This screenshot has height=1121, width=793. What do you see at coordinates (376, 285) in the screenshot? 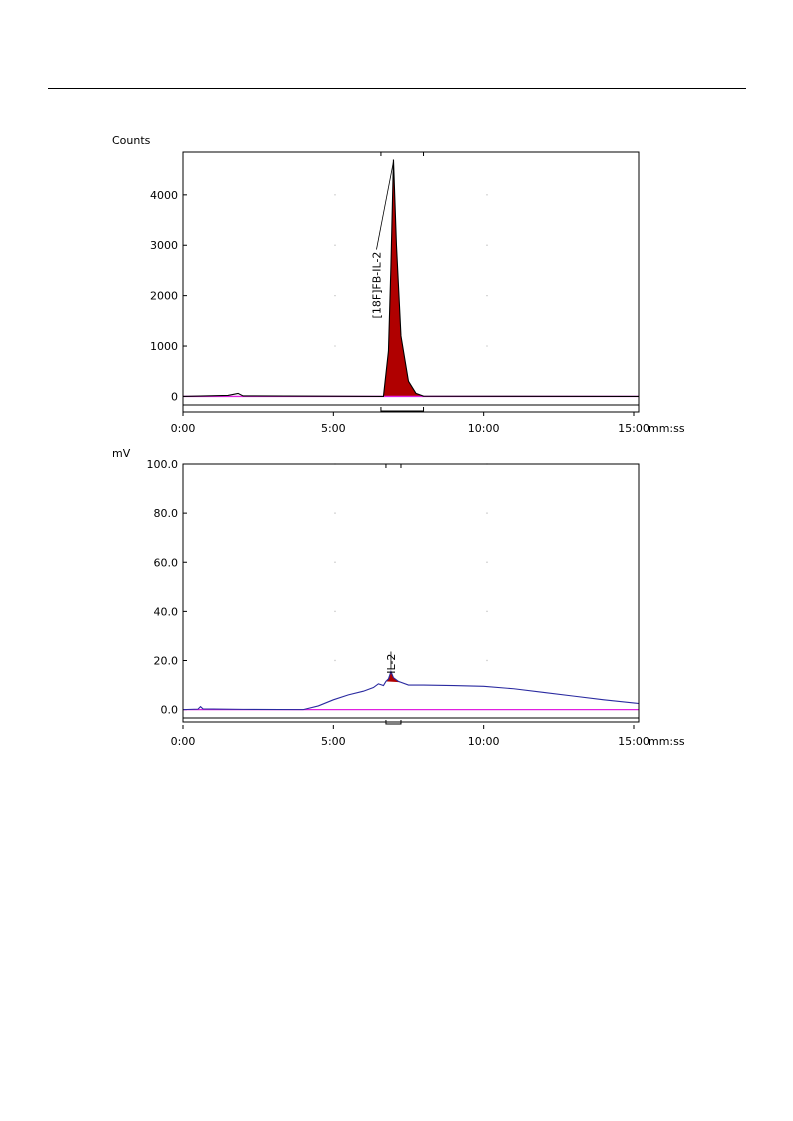
I see `peak-label: [18F]FB-IL-2` at bounding box center [376, 285].